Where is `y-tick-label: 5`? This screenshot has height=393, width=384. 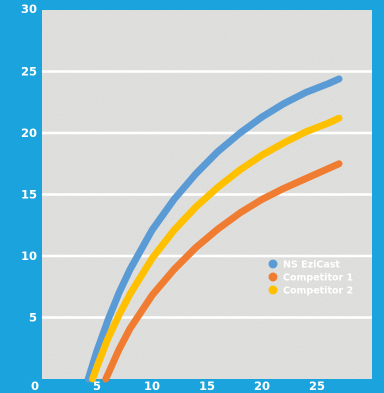
y-tick-label: 5 is located at coordinates (33, 318).